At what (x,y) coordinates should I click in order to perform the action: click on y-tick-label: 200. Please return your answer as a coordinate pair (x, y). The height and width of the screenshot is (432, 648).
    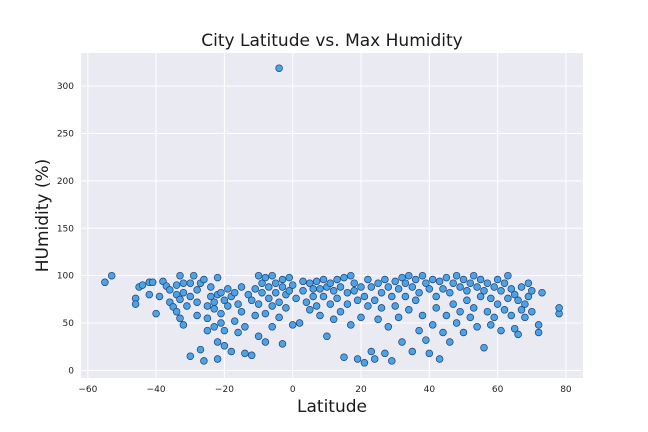
    Looking at the image, I should click on (65, 182).